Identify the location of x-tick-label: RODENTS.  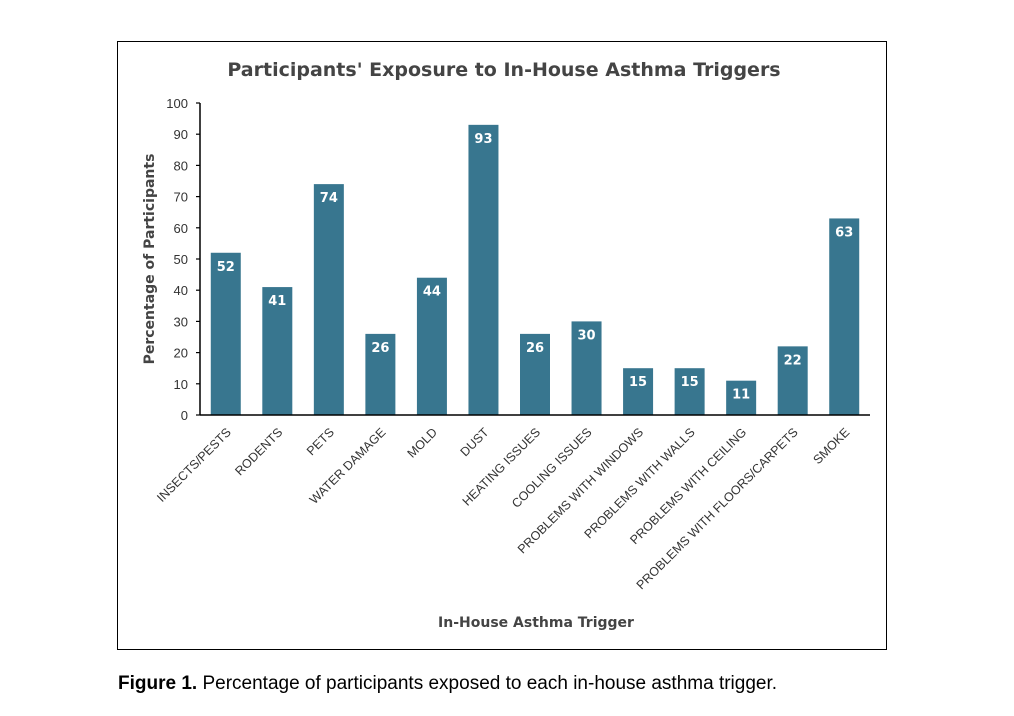
(258, 451).